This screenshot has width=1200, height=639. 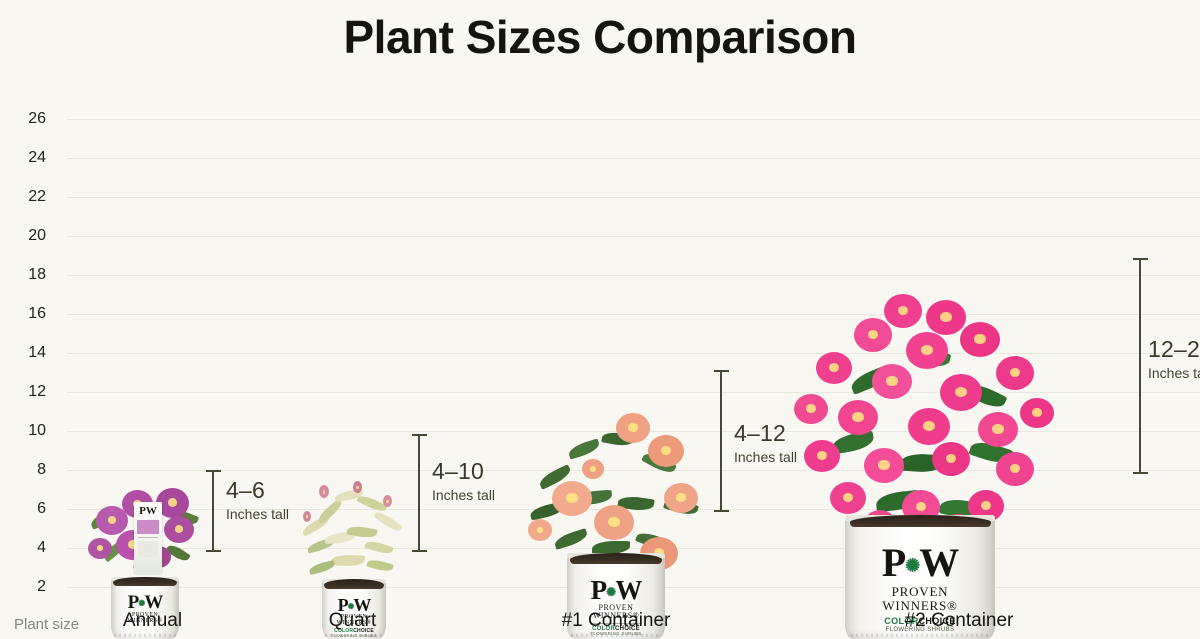 I want to click on measure-label-annual: 4–6 Inches tall, so click(x=257, y=500).